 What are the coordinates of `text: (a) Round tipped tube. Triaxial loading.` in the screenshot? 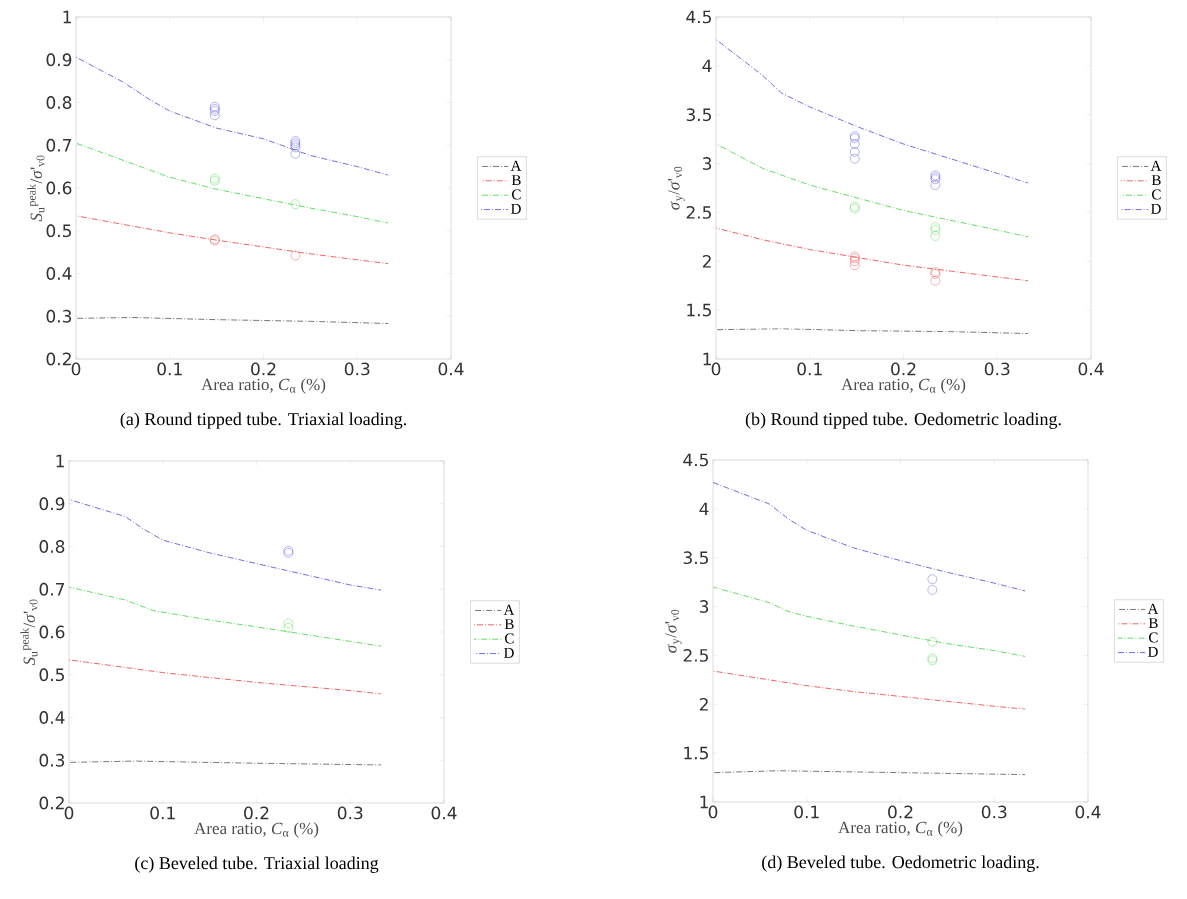 It's located at (263, 420).